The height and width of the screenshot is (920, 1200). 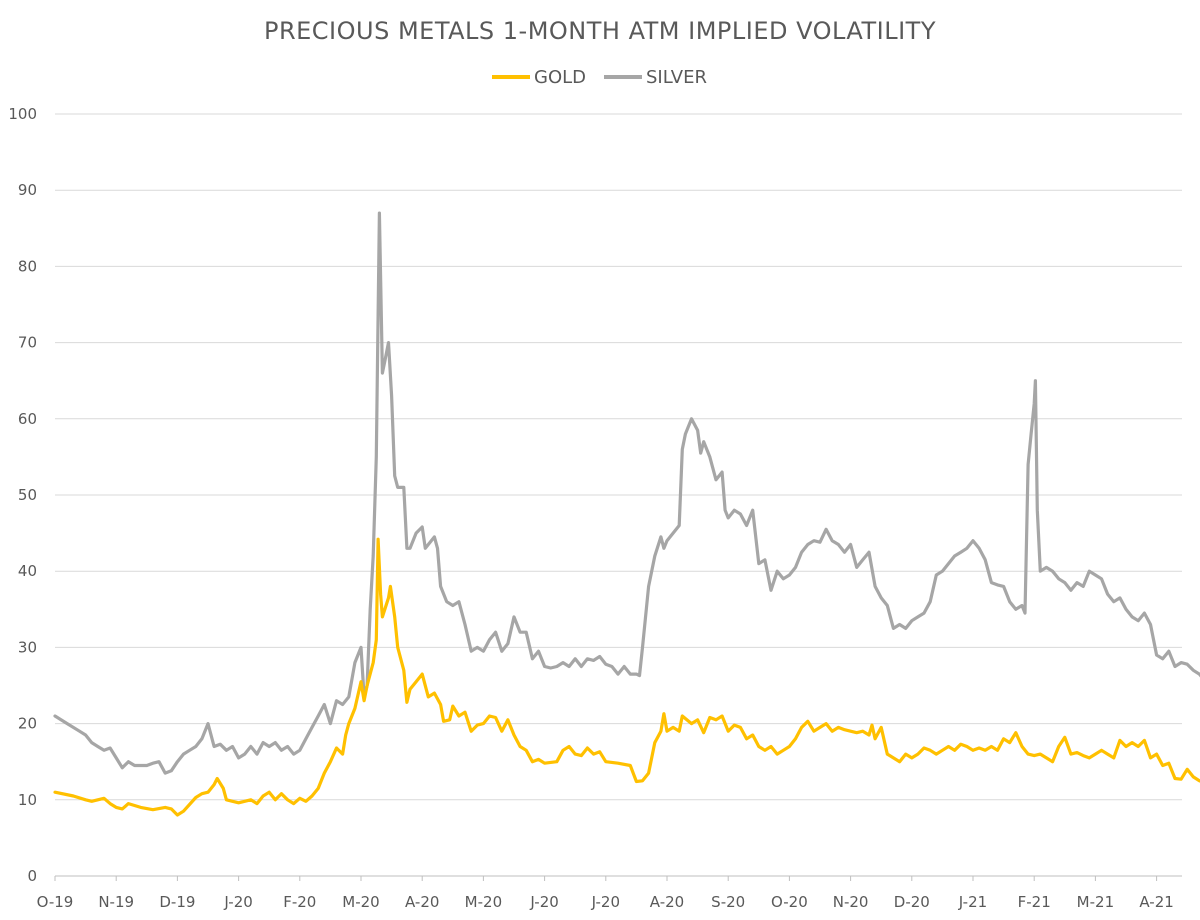 I want to click on x-tick-label: D-19, so click(x=177, y=902).